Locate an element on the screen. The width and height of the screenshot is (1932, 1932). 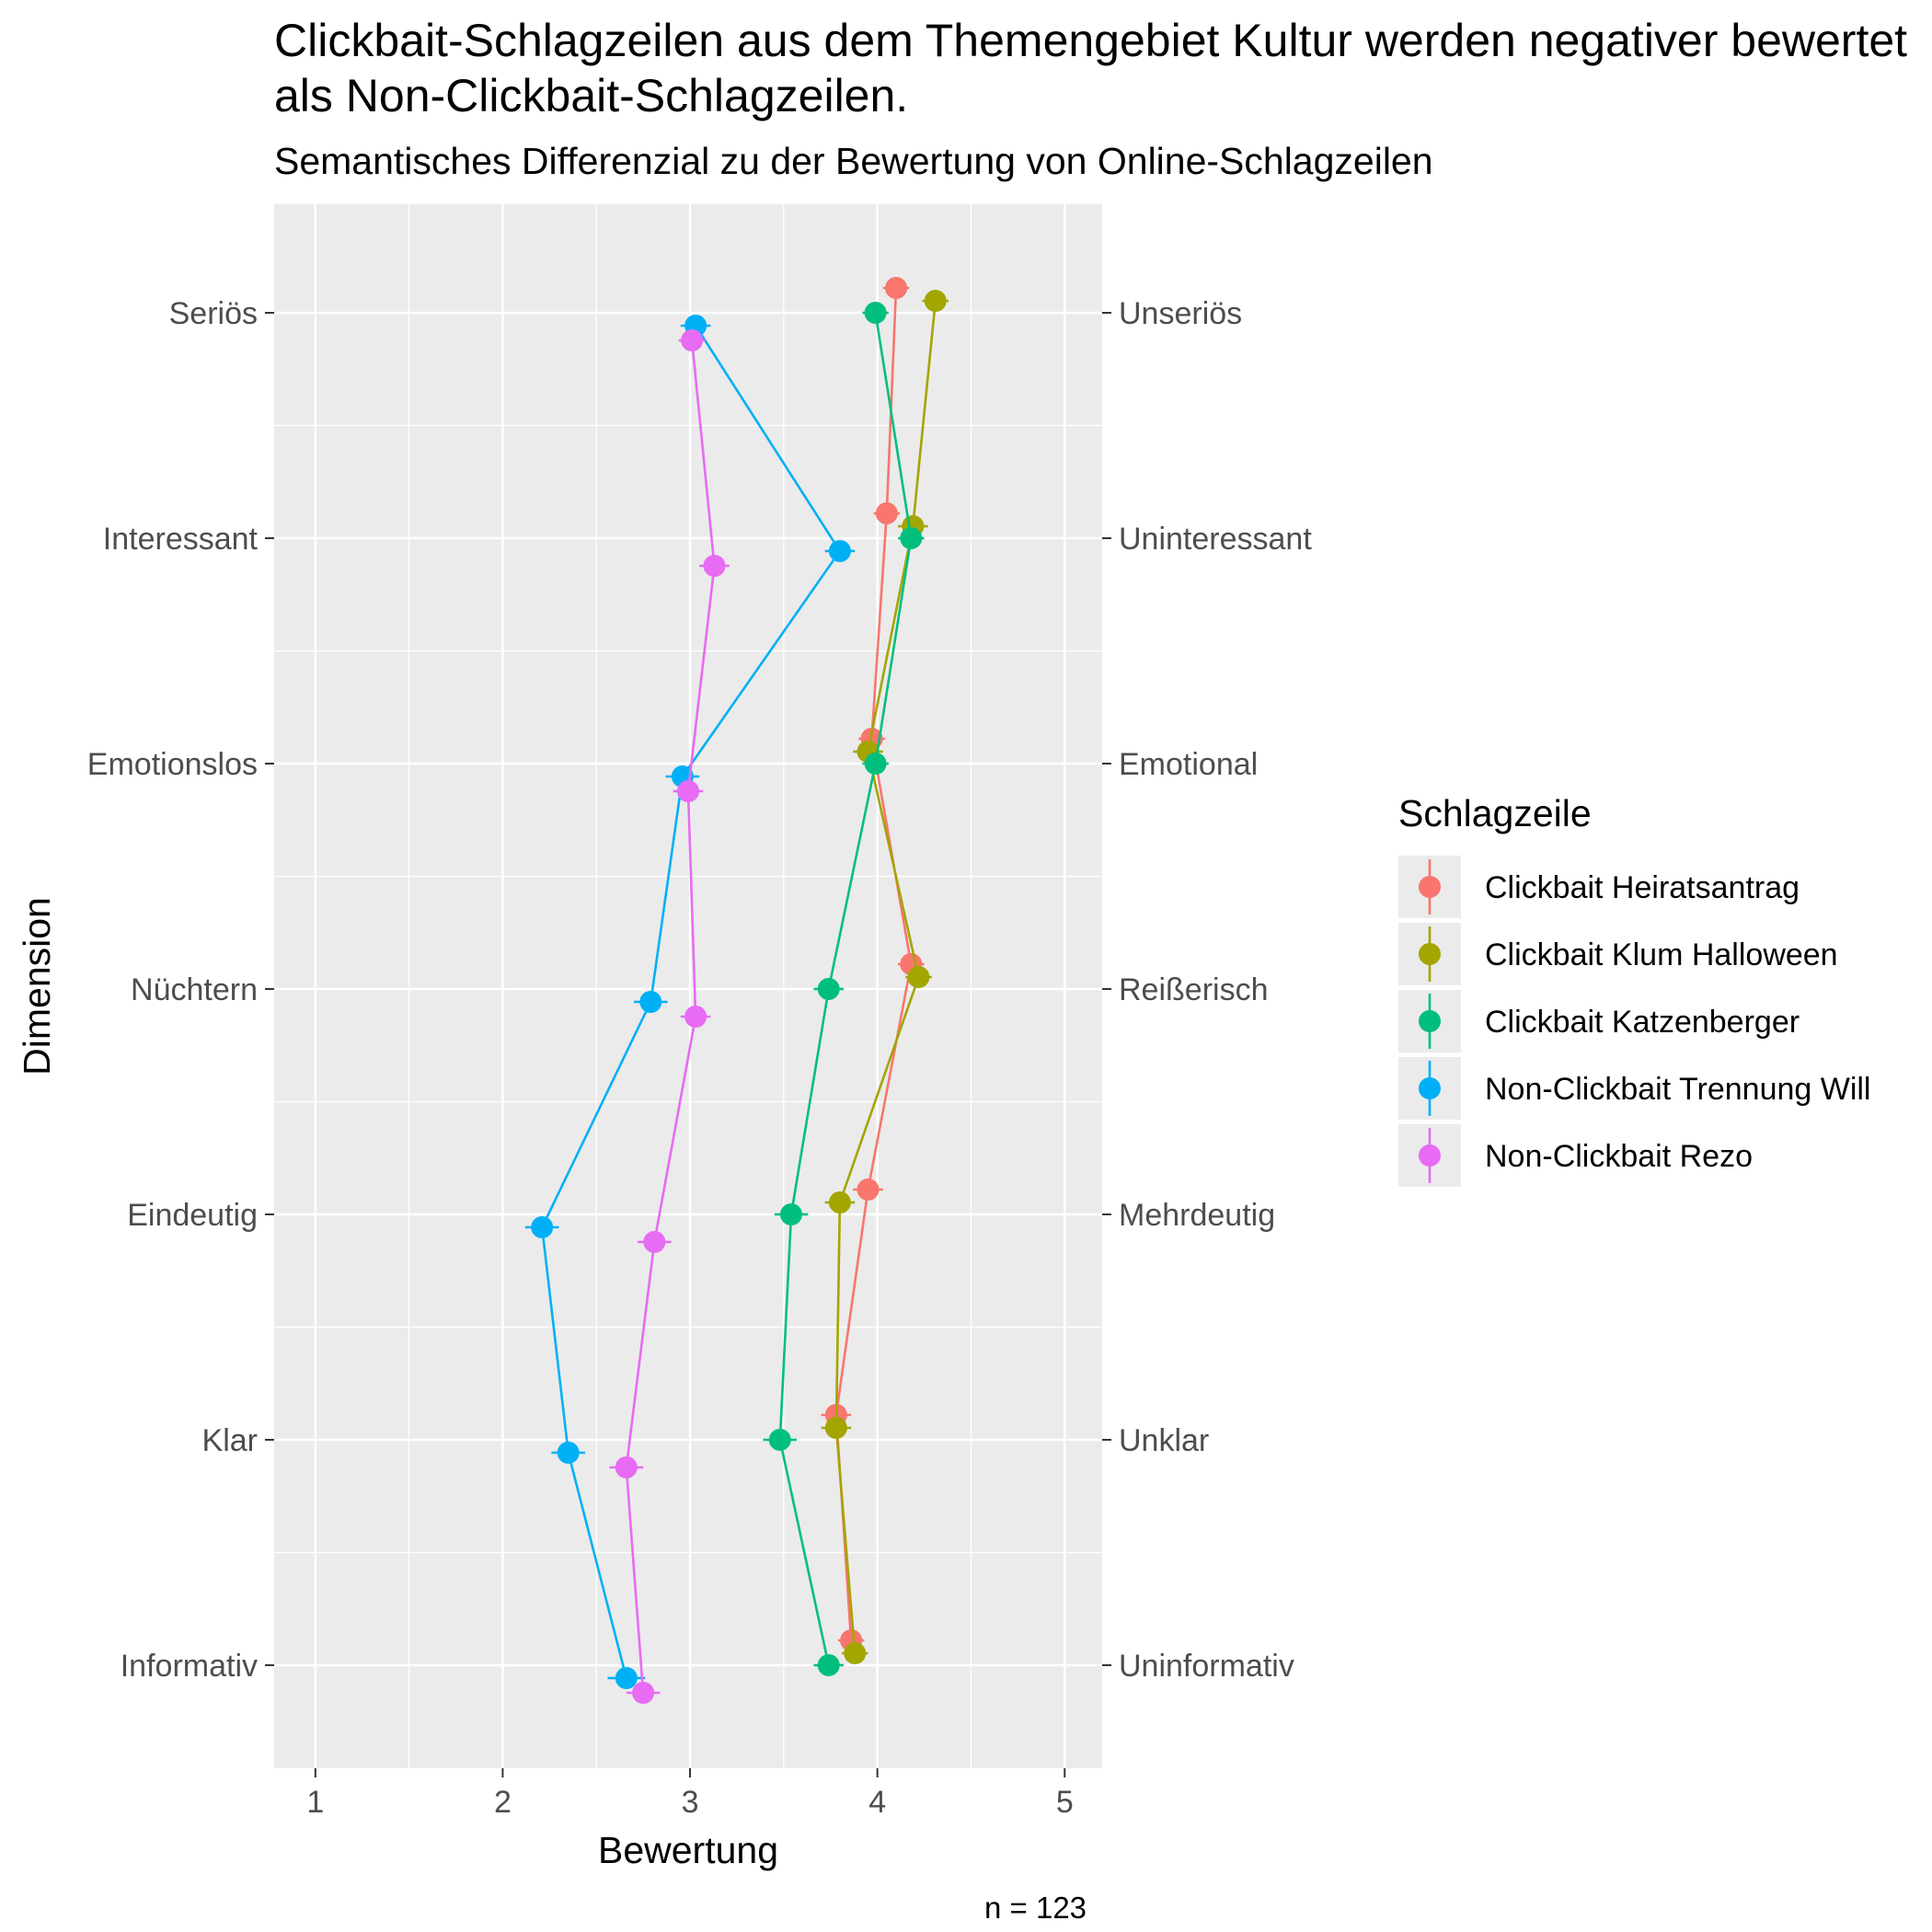
y-tick-label-right: Unseriös is located at coordinates (1180, 313).